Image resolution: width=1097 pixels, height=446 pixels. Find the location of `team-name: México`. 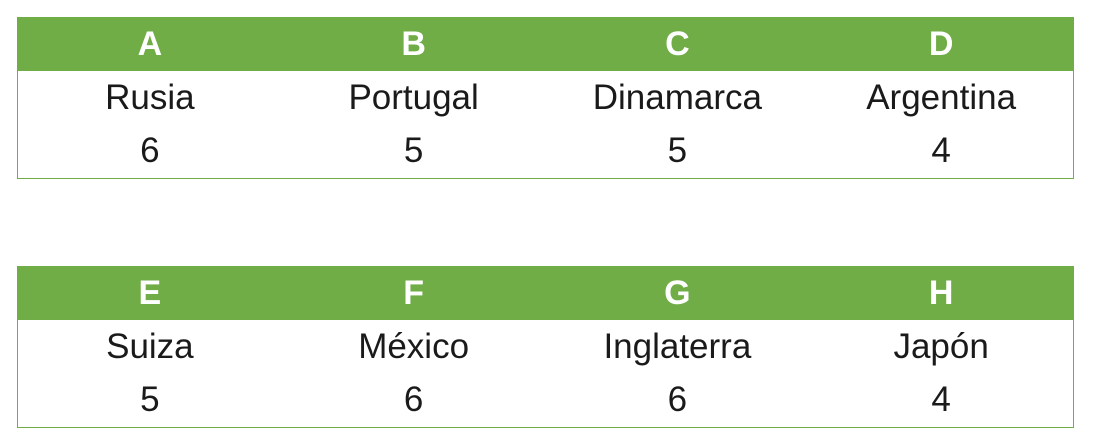

team-name: México is located at coordinates (414, 346).